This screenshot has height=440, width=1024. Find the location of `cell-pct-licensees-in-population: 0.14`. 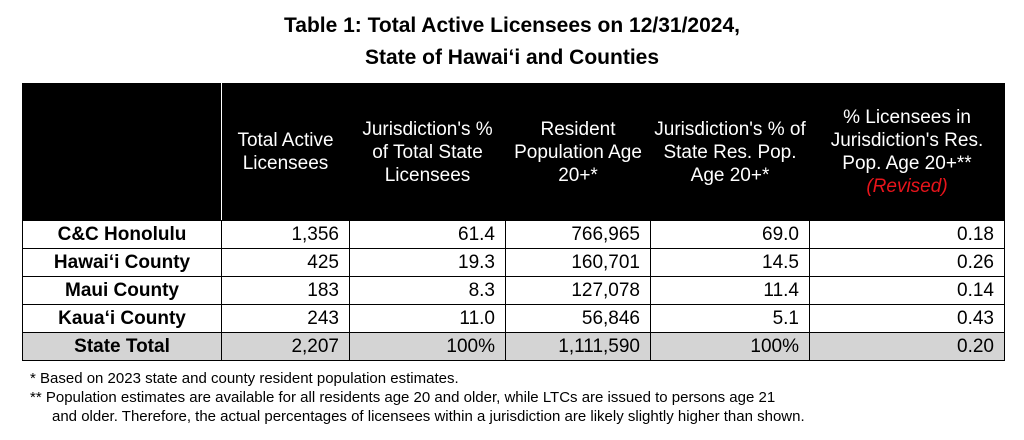

cell-pct-licensees-in-population: 0.14 is located at coordinates (907, 290).